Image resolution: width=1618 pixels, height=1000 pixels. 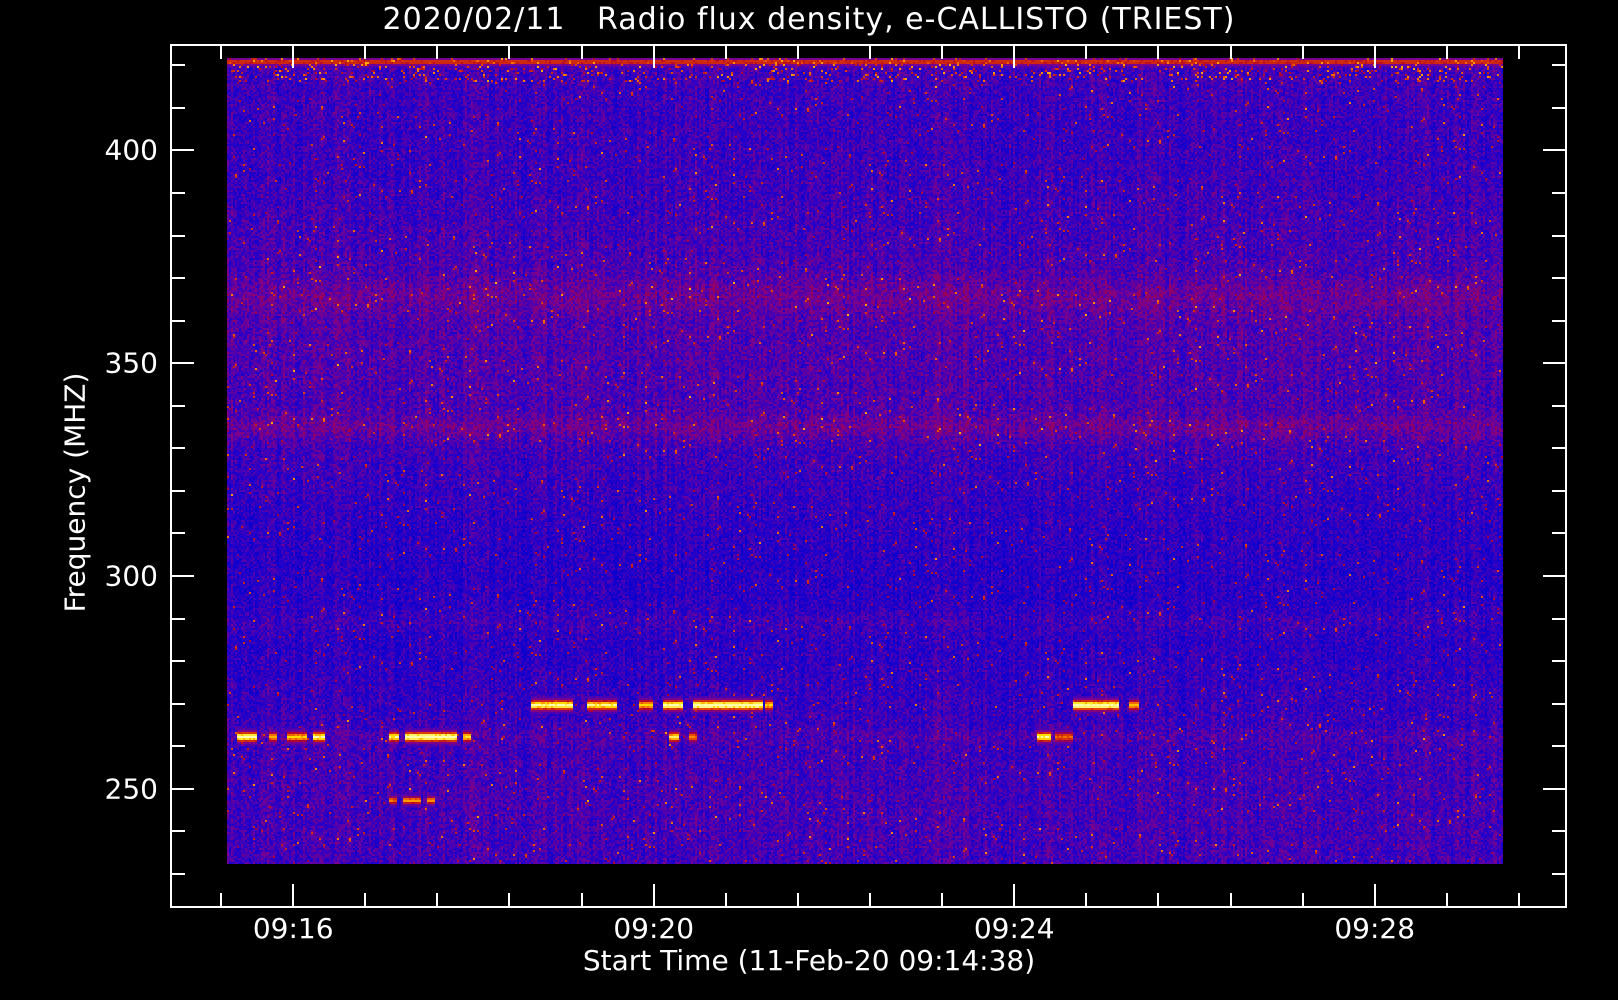 What do you see at coordinates (809, 960) in the screenshot?
I see `x-axis-title: Start Time (11-Feb-20 09:14:38)` at bounding box center [809, 960].